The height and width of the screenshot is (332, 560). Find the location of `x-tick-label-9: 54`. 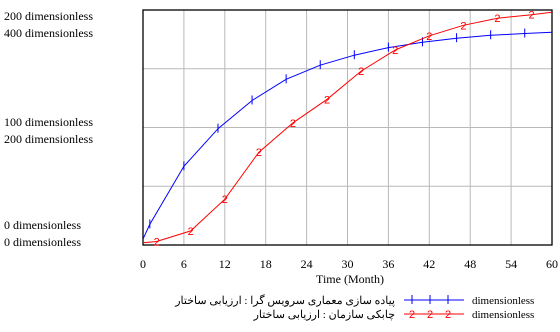

x-tick-label-9: 54 is located at coordinates (511, 264).